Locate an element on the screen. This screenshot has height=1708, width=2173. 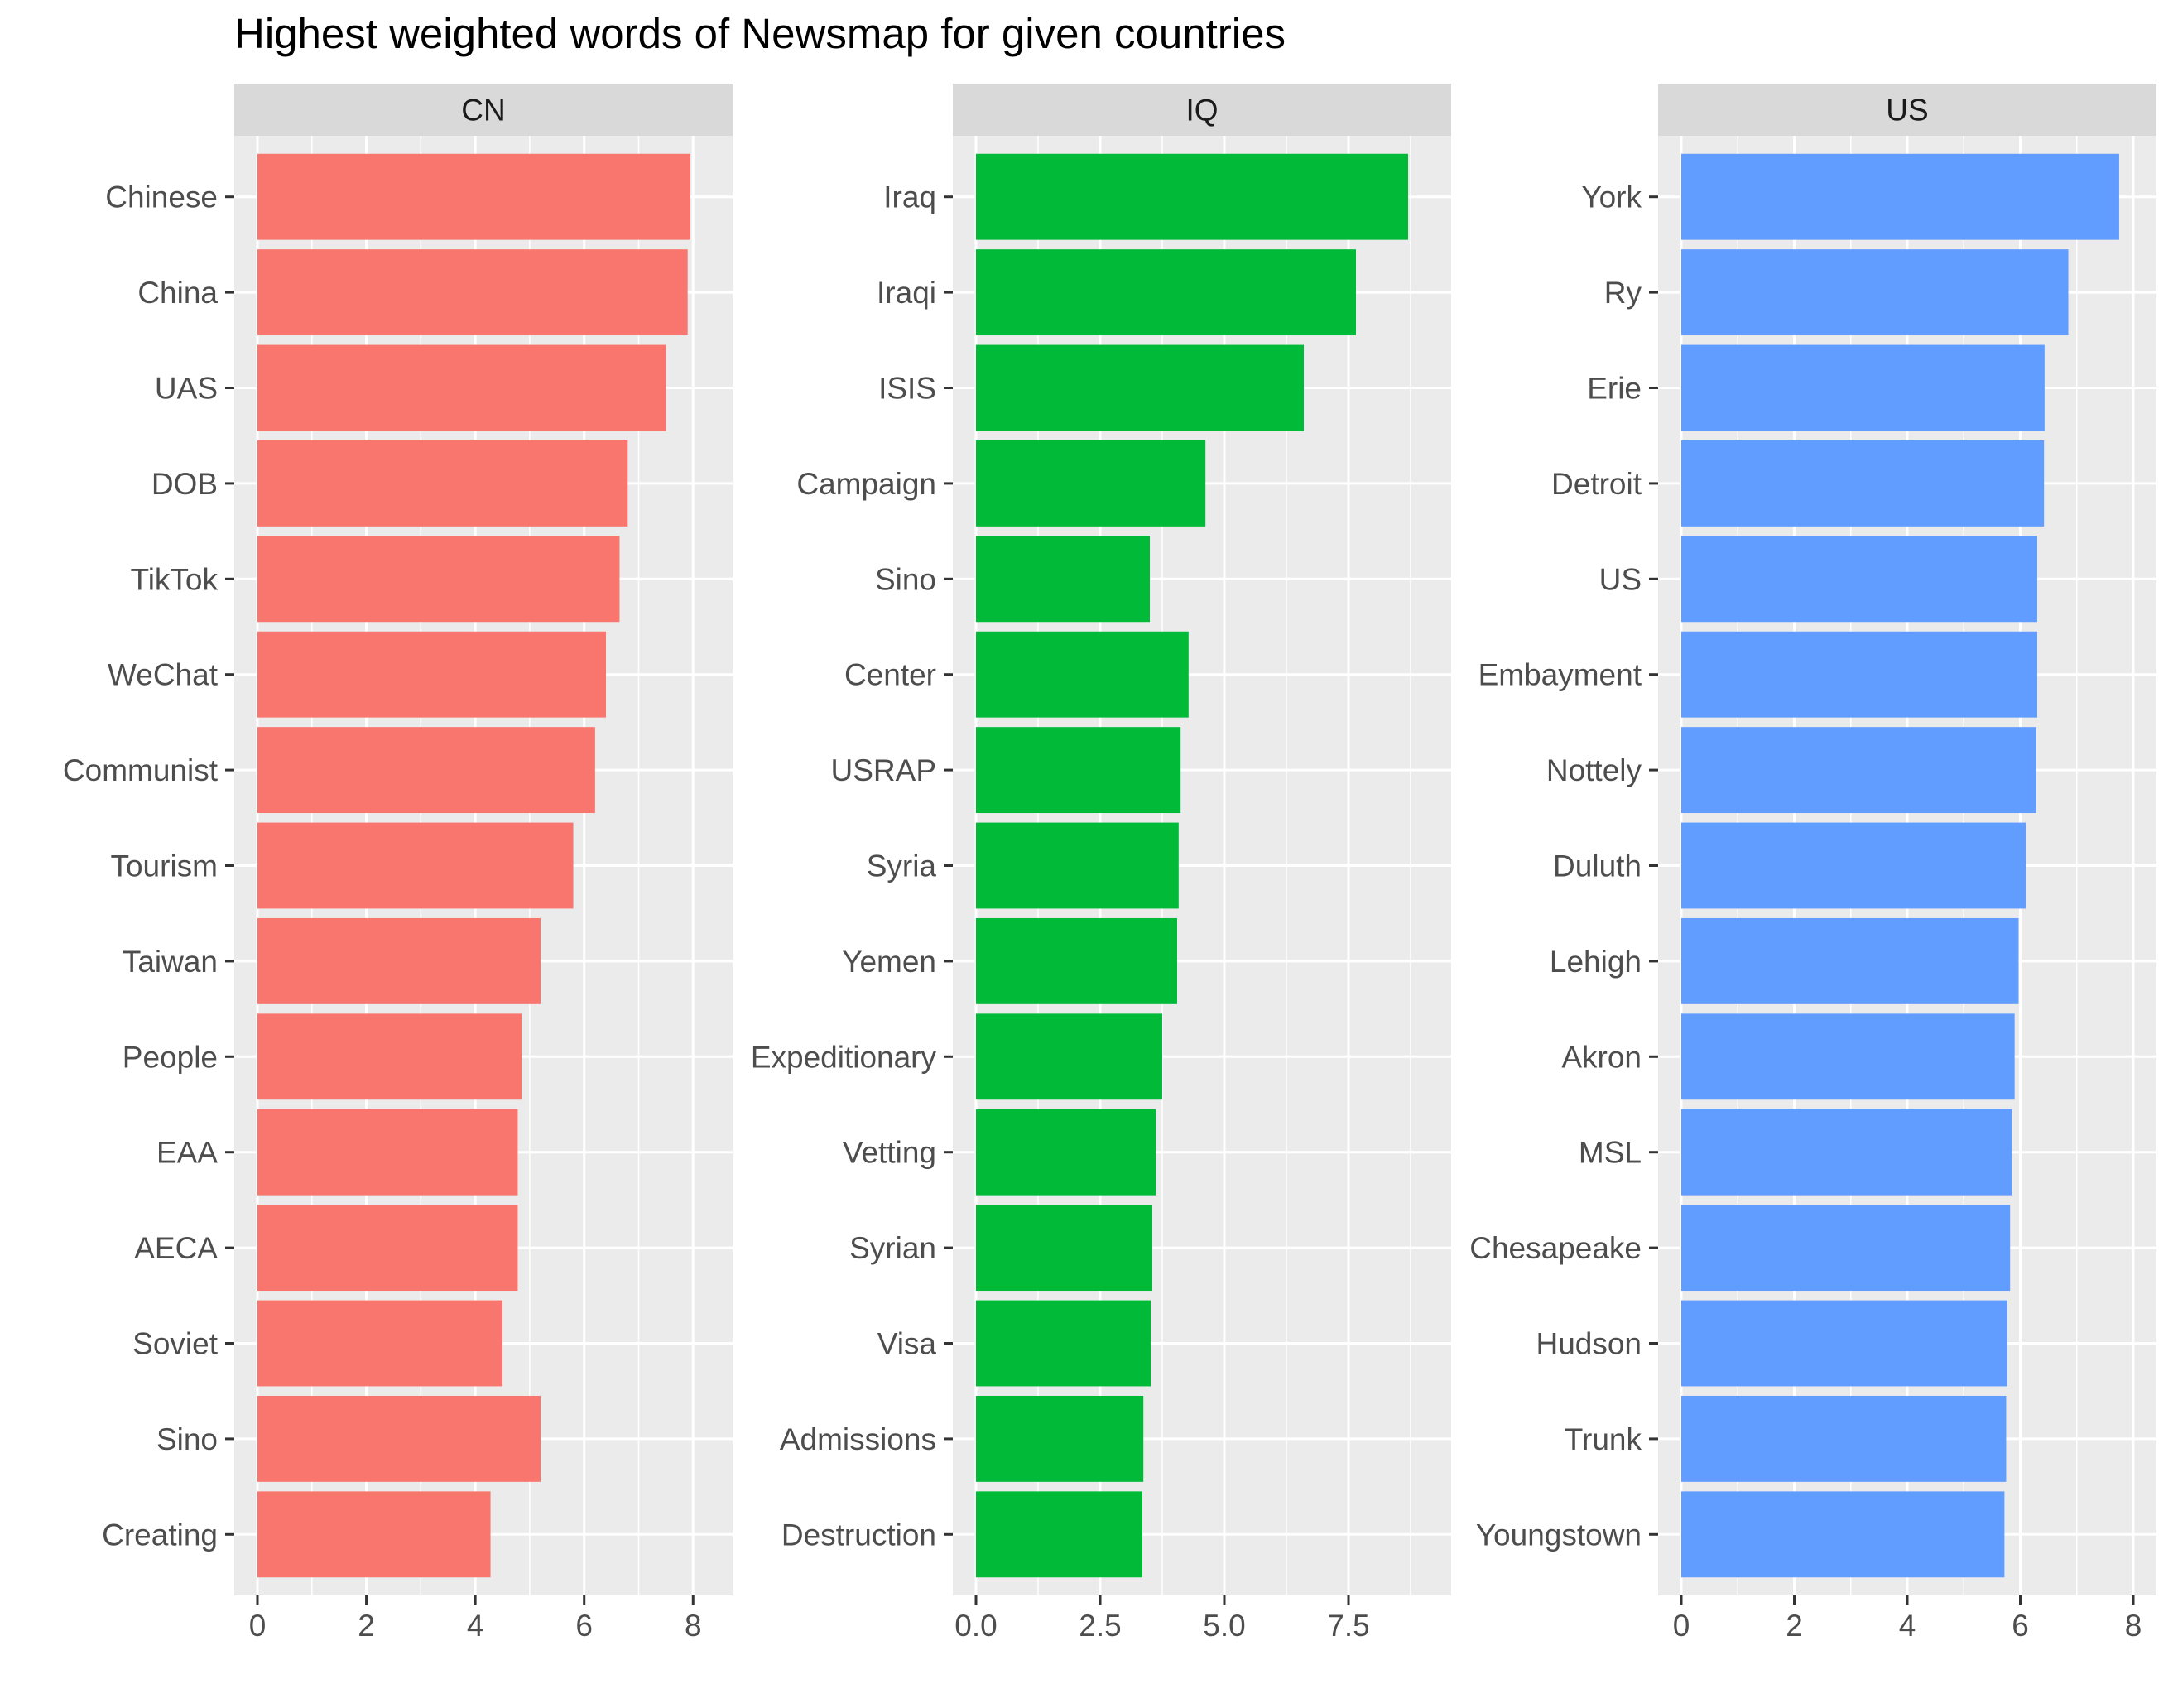
bar-cn-tiktok is located at coordinates (438, 579).